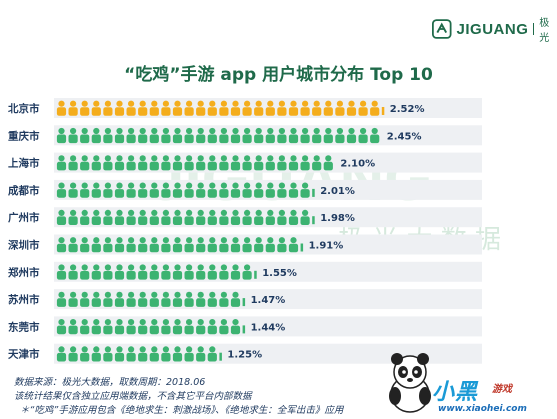  What do you see at coordinates (24, 272) in the screenshot?
I see `category-label: 郑州市` at bounding box center [24, 272].